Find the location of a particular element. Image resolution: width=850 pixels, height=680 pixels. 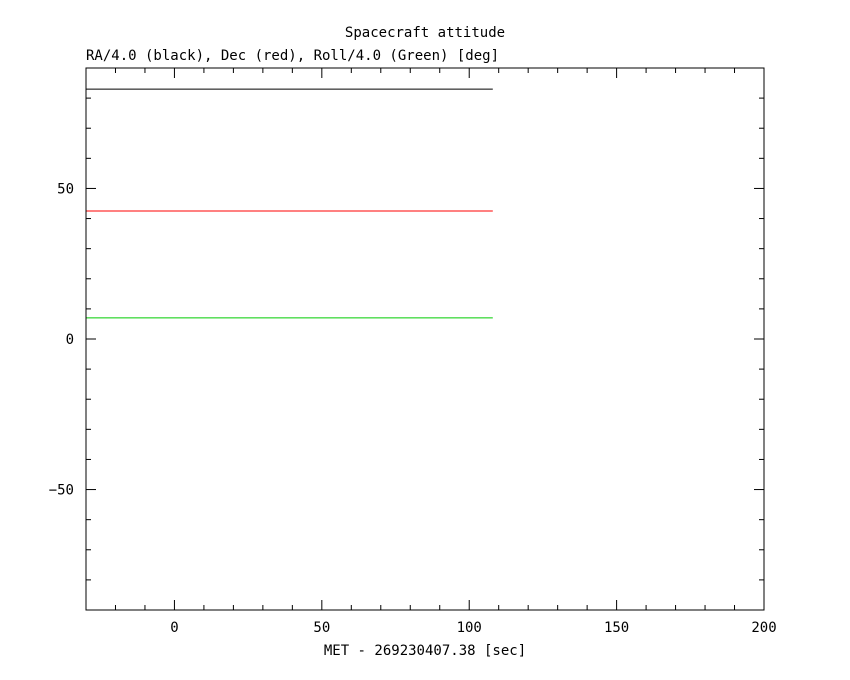

chart-title: Spacecraft attitude is located at coordinates (425, 33).